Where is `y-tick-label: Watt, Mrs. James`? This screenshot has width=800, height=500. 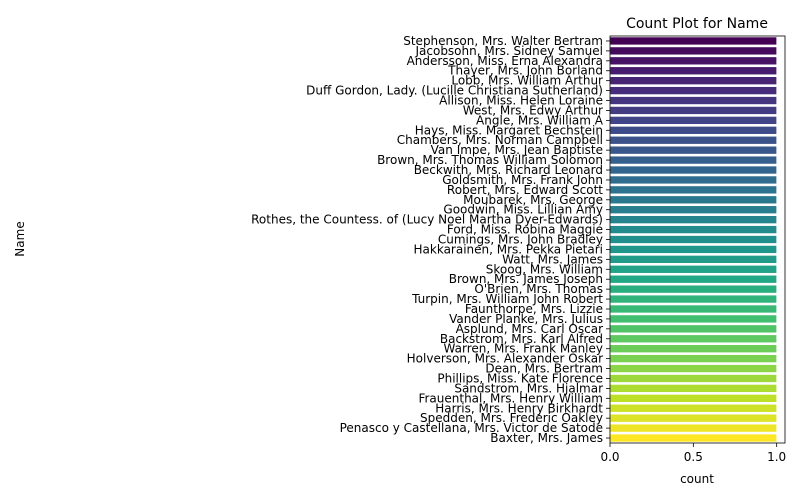
y-tick-label: Watt, Mrs. James is located at coordinates (552, 259).